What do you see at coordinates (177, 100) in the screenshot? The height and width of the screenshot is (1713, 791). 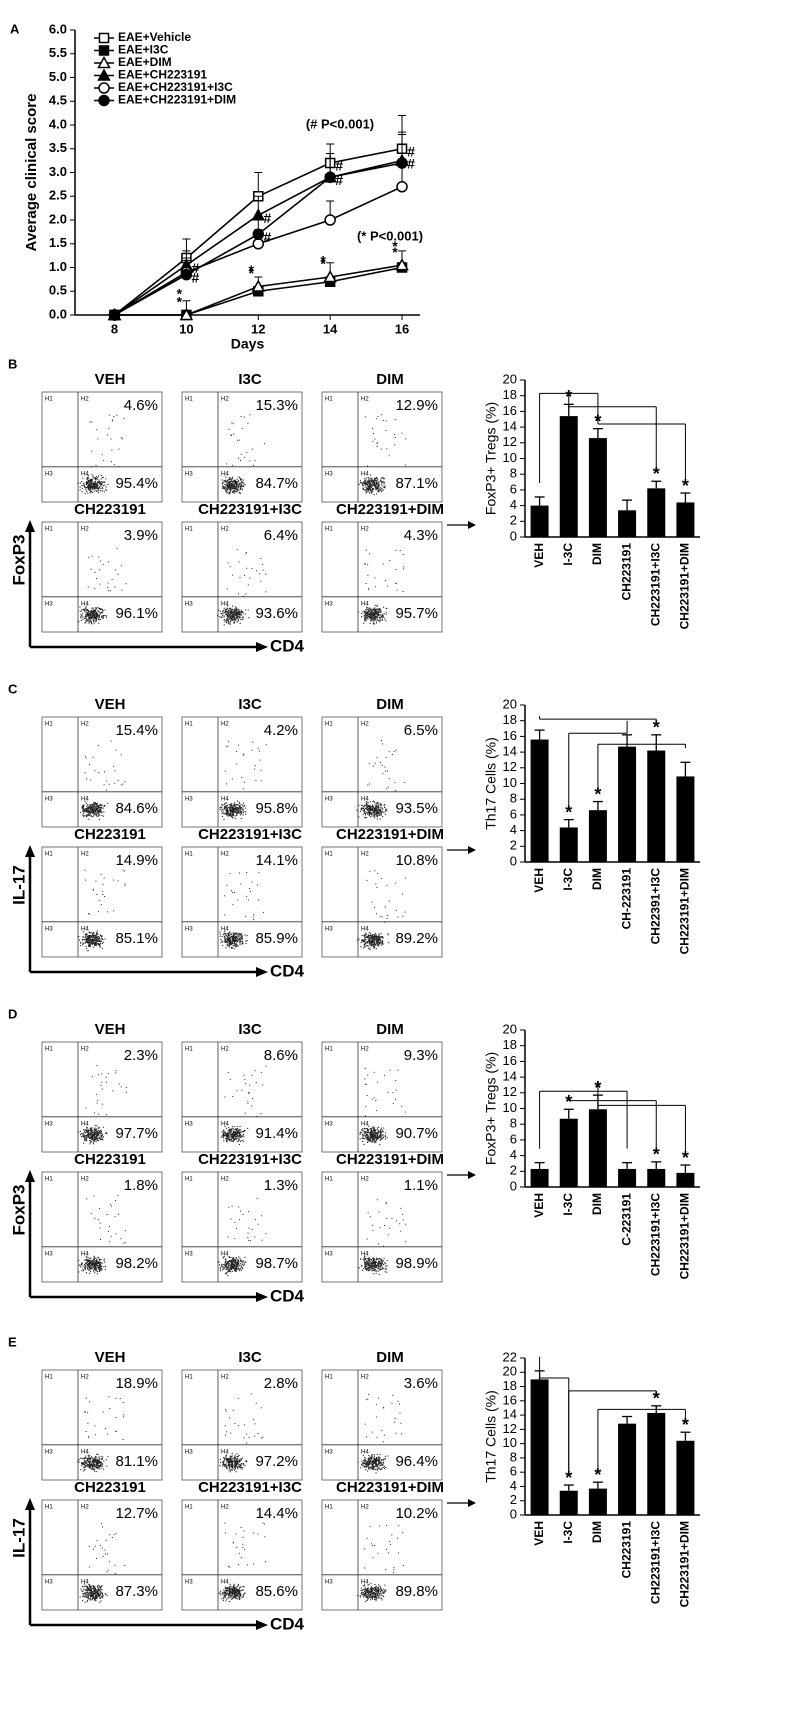 I see `legend-label: EAE+CH223191+DIM` at bounding box center [177, 100].